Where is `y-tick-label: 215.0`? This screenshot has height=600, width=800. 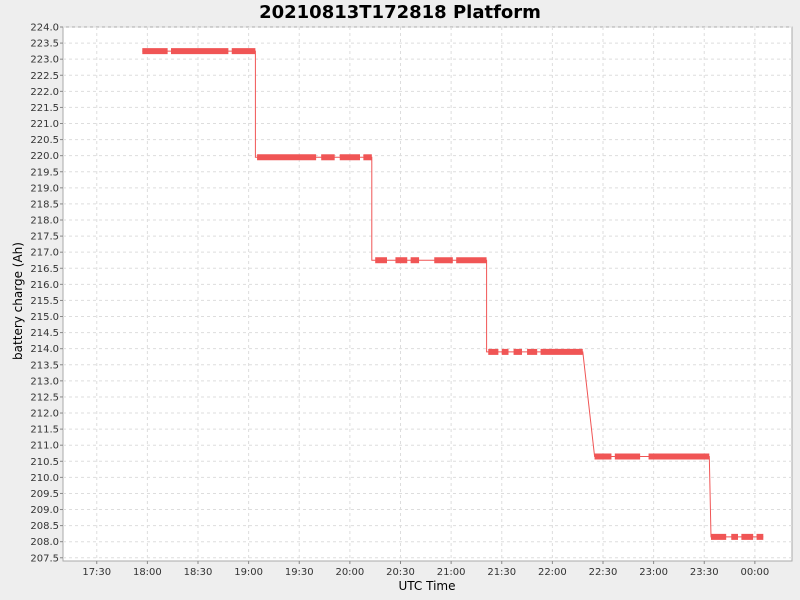
y-tick-label: 215.0 is located at coordinates (44, 317).